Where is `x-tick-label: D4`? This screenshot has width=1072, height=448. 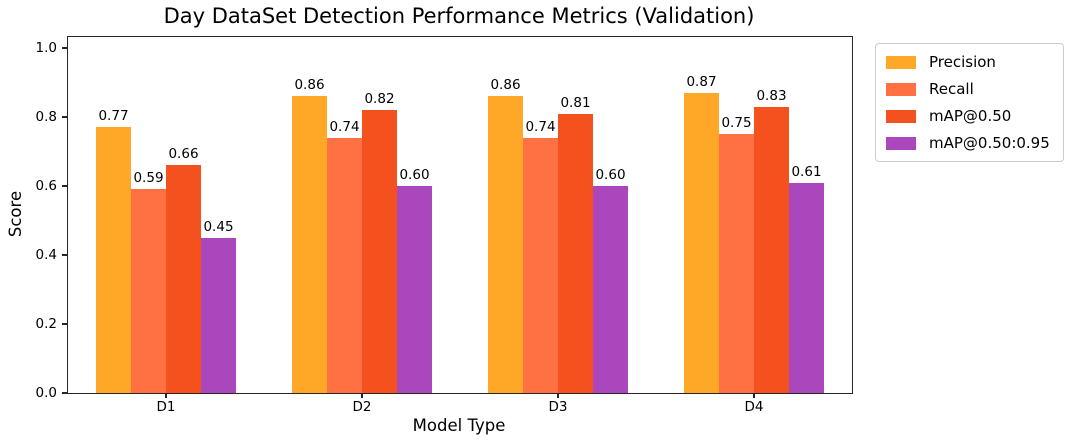
x-tick-label: D4 is located at coordinates (754, 407).